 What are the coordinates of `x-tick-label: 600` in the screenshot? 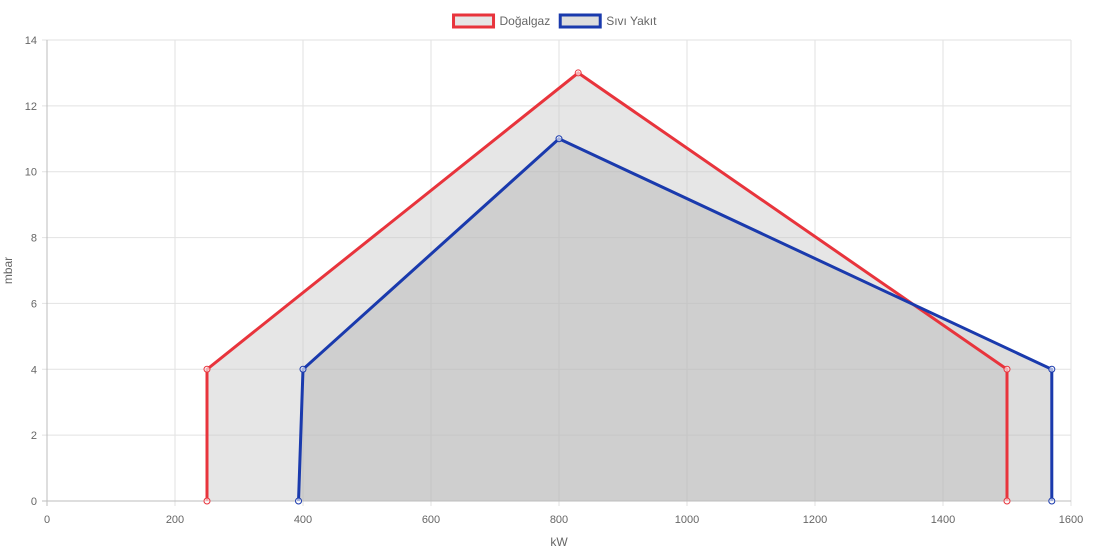 It's located at (431, 520).